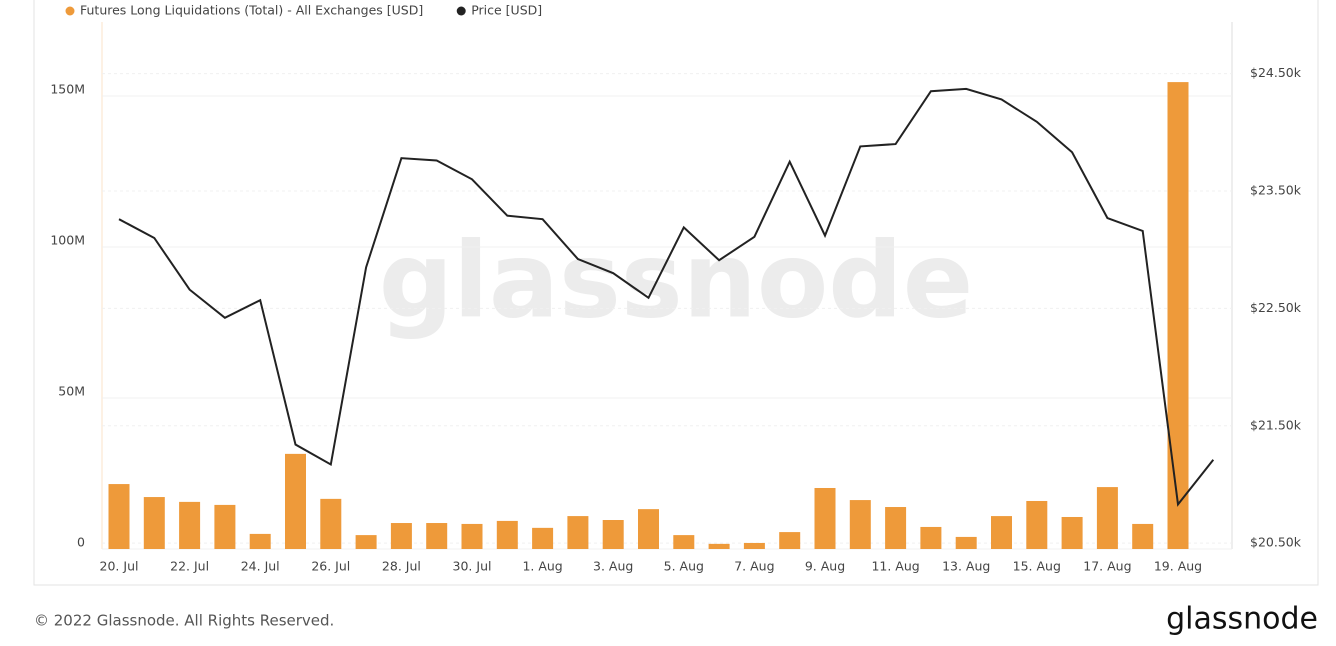 The image size is (1336, 646). Describe the element at coordinates (330, 566) in the screenshot. I see `x-tick-label: 26. Jul` at that location.